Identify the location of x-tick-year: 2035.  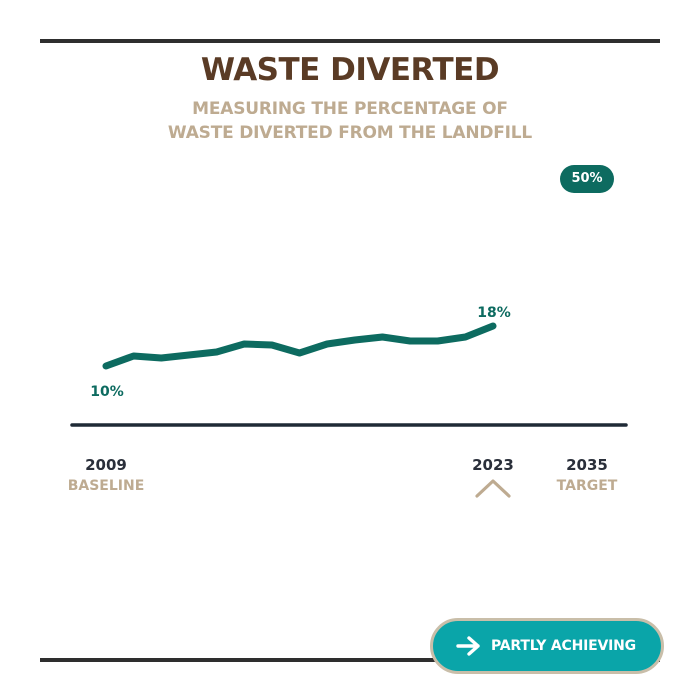
(587, 465).